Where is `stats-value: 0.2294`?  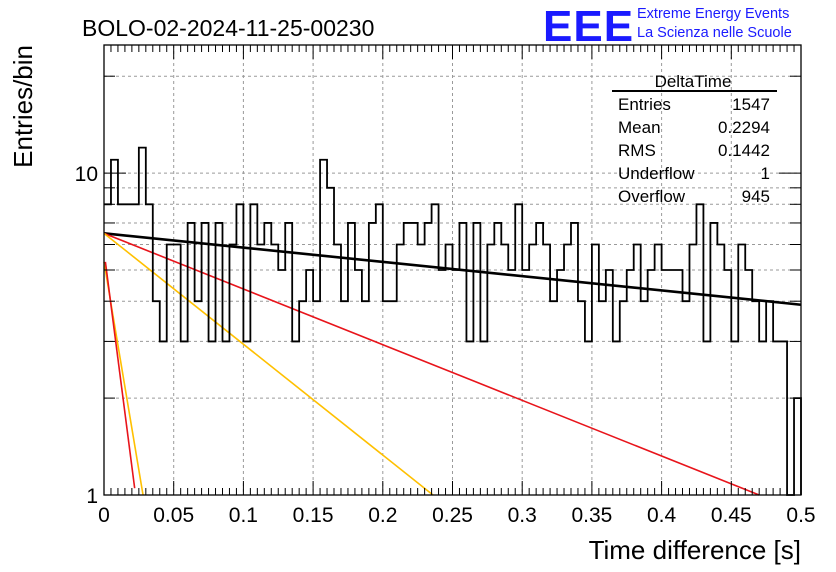
stats-value: 0.2294 is located at coordinates (744, 127).